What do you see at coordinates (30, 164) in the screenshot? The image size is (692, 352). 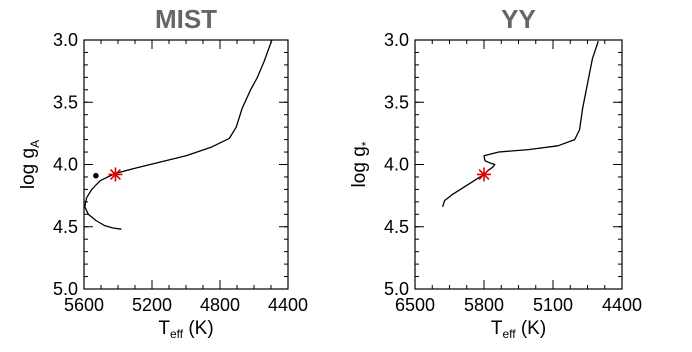 I see `y-axis-label: log gA` at bounding box center [30, 164].